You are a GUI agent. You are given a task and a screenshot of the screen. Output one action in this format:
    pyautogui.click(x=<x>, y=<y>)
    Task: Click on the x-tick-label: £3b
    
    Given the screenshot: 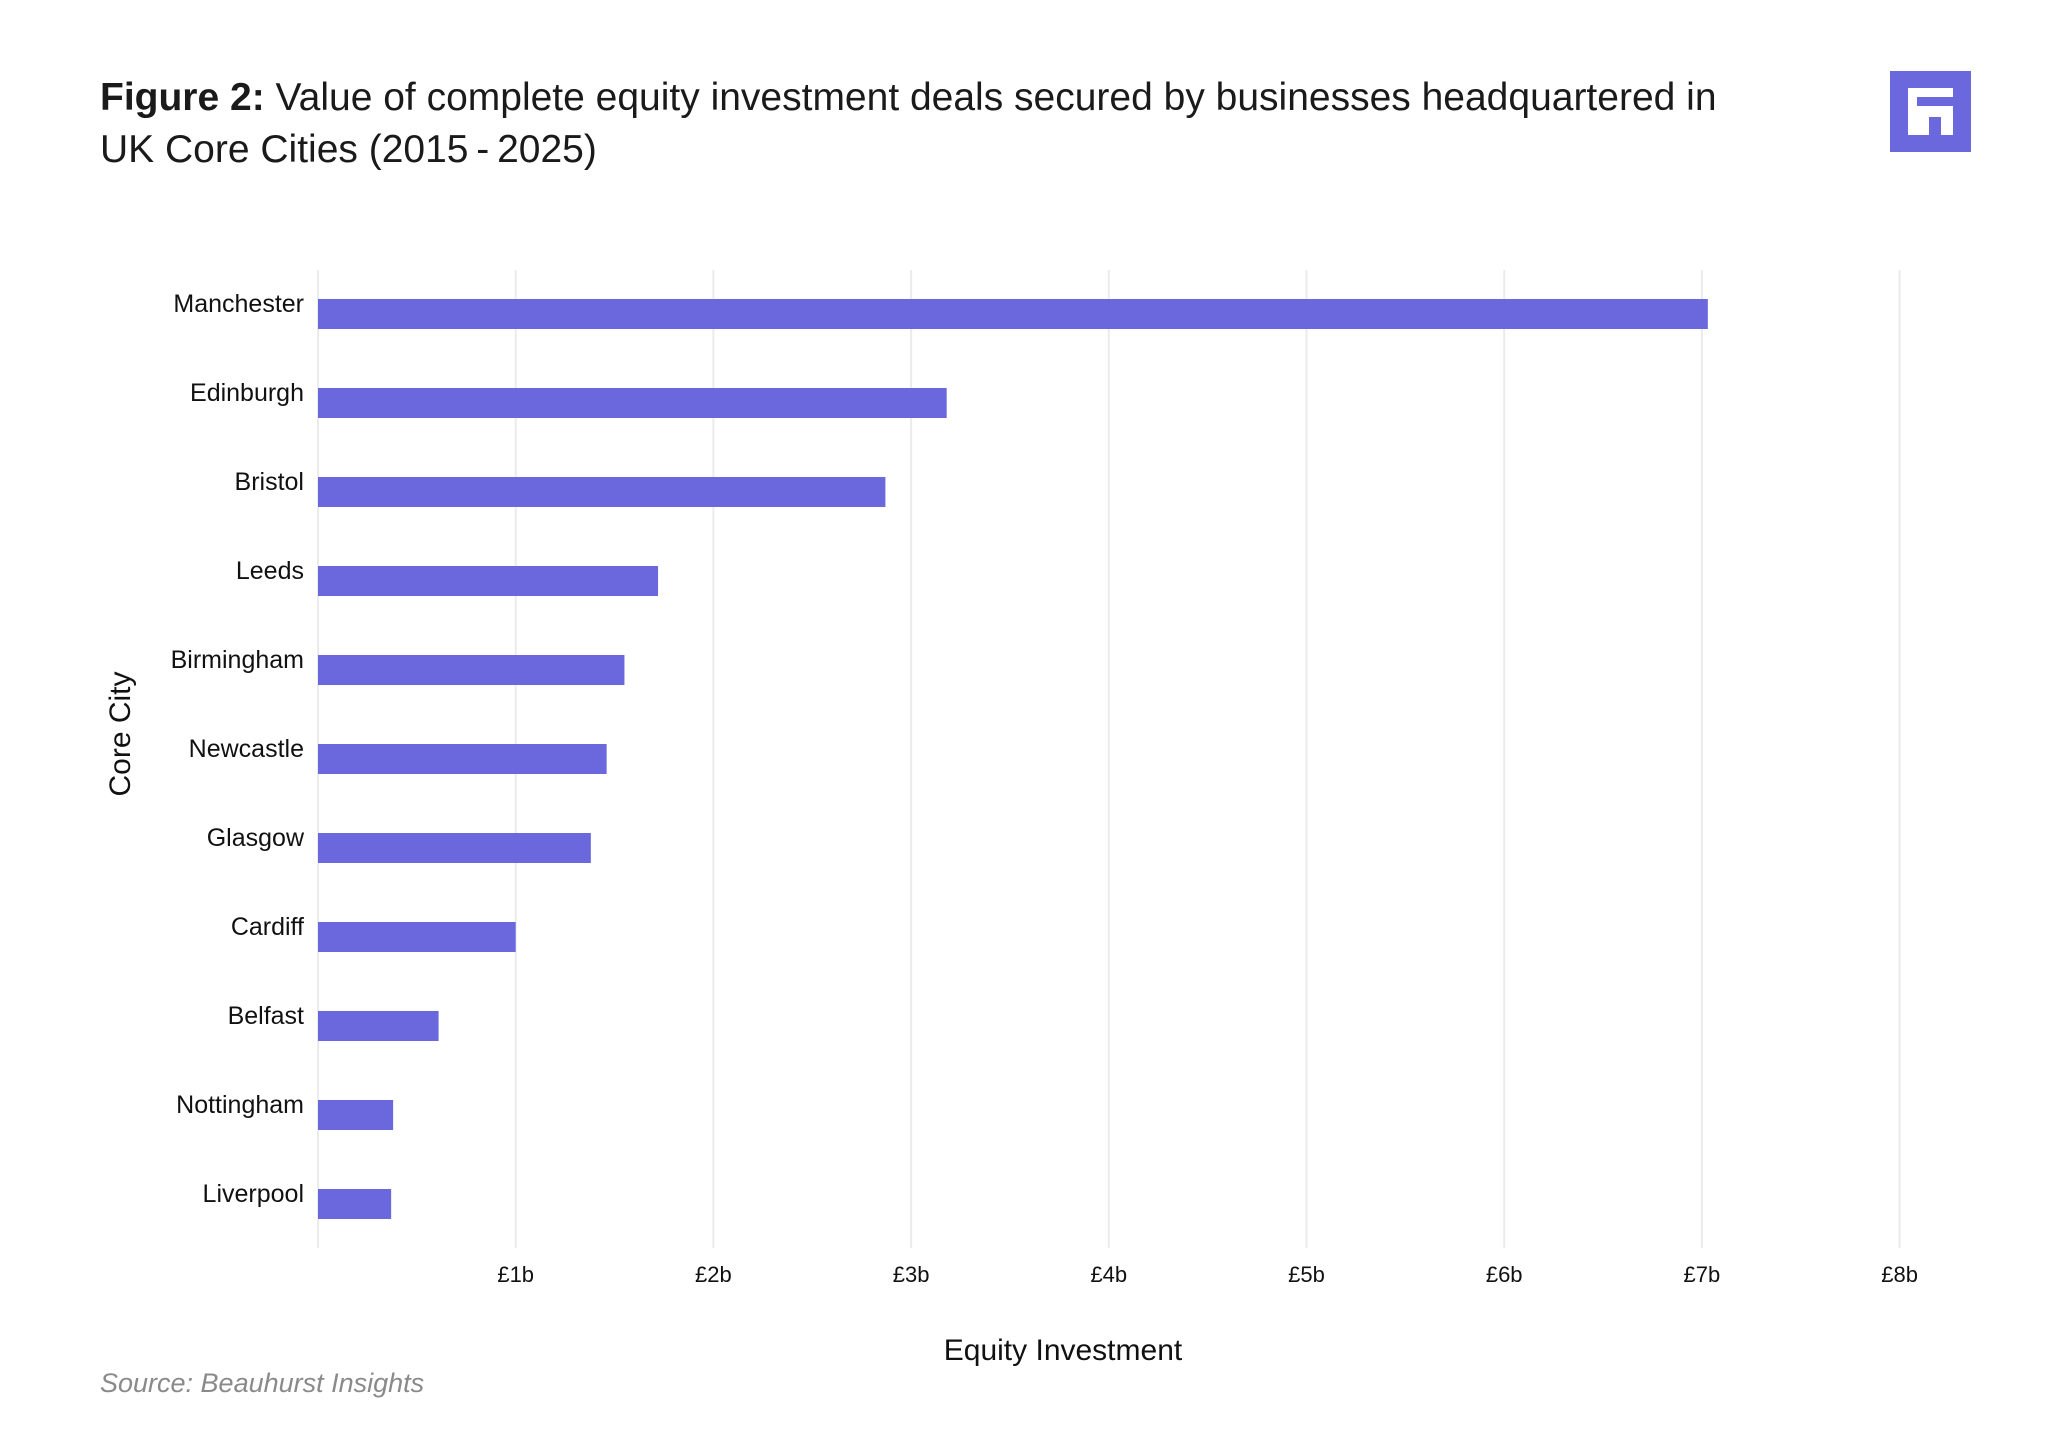 What is the action you would take?
    pyautogui.click(x=911, y=1274)
    